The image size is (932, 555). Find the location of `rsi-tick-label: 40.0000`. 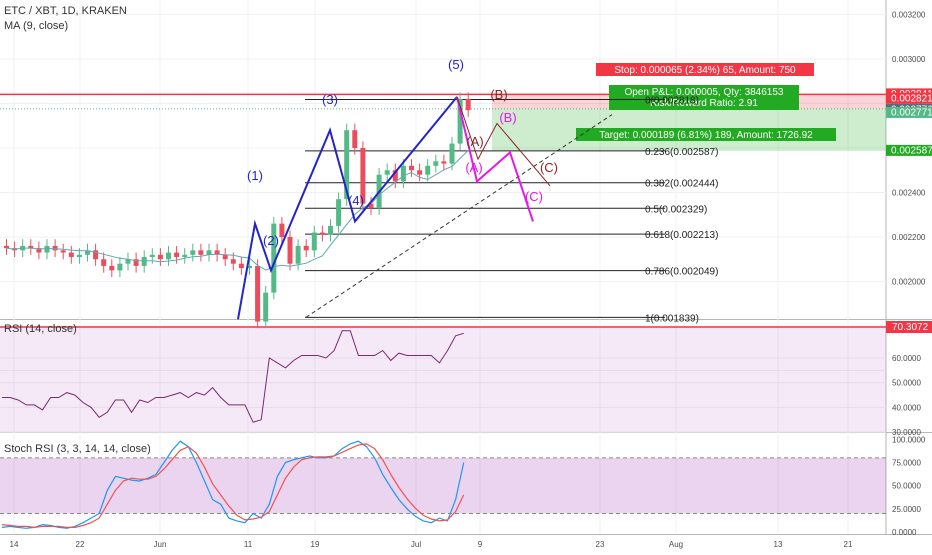

rsi-tick-label: 40.0000 is located at coordinates (906, 407).